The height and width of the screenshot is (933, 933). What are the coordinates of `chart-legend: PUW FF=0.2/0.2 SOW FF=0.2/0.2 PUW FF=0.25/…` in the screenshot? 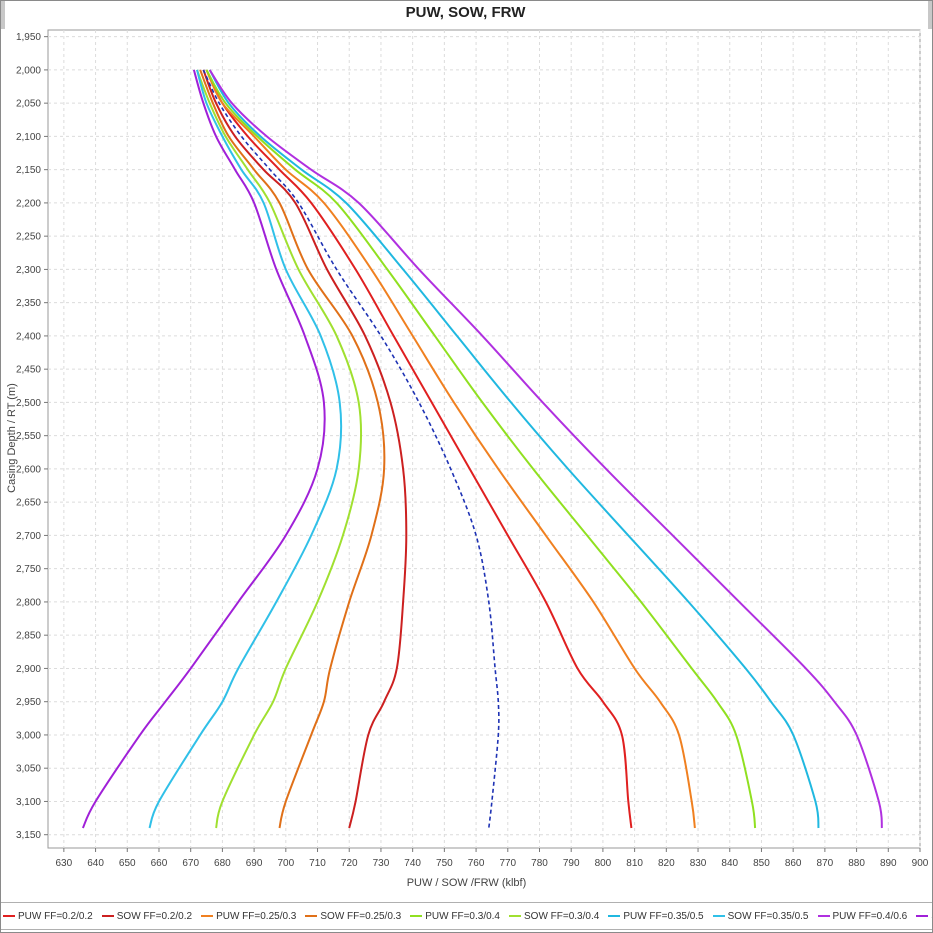 It's located at (466, 916).